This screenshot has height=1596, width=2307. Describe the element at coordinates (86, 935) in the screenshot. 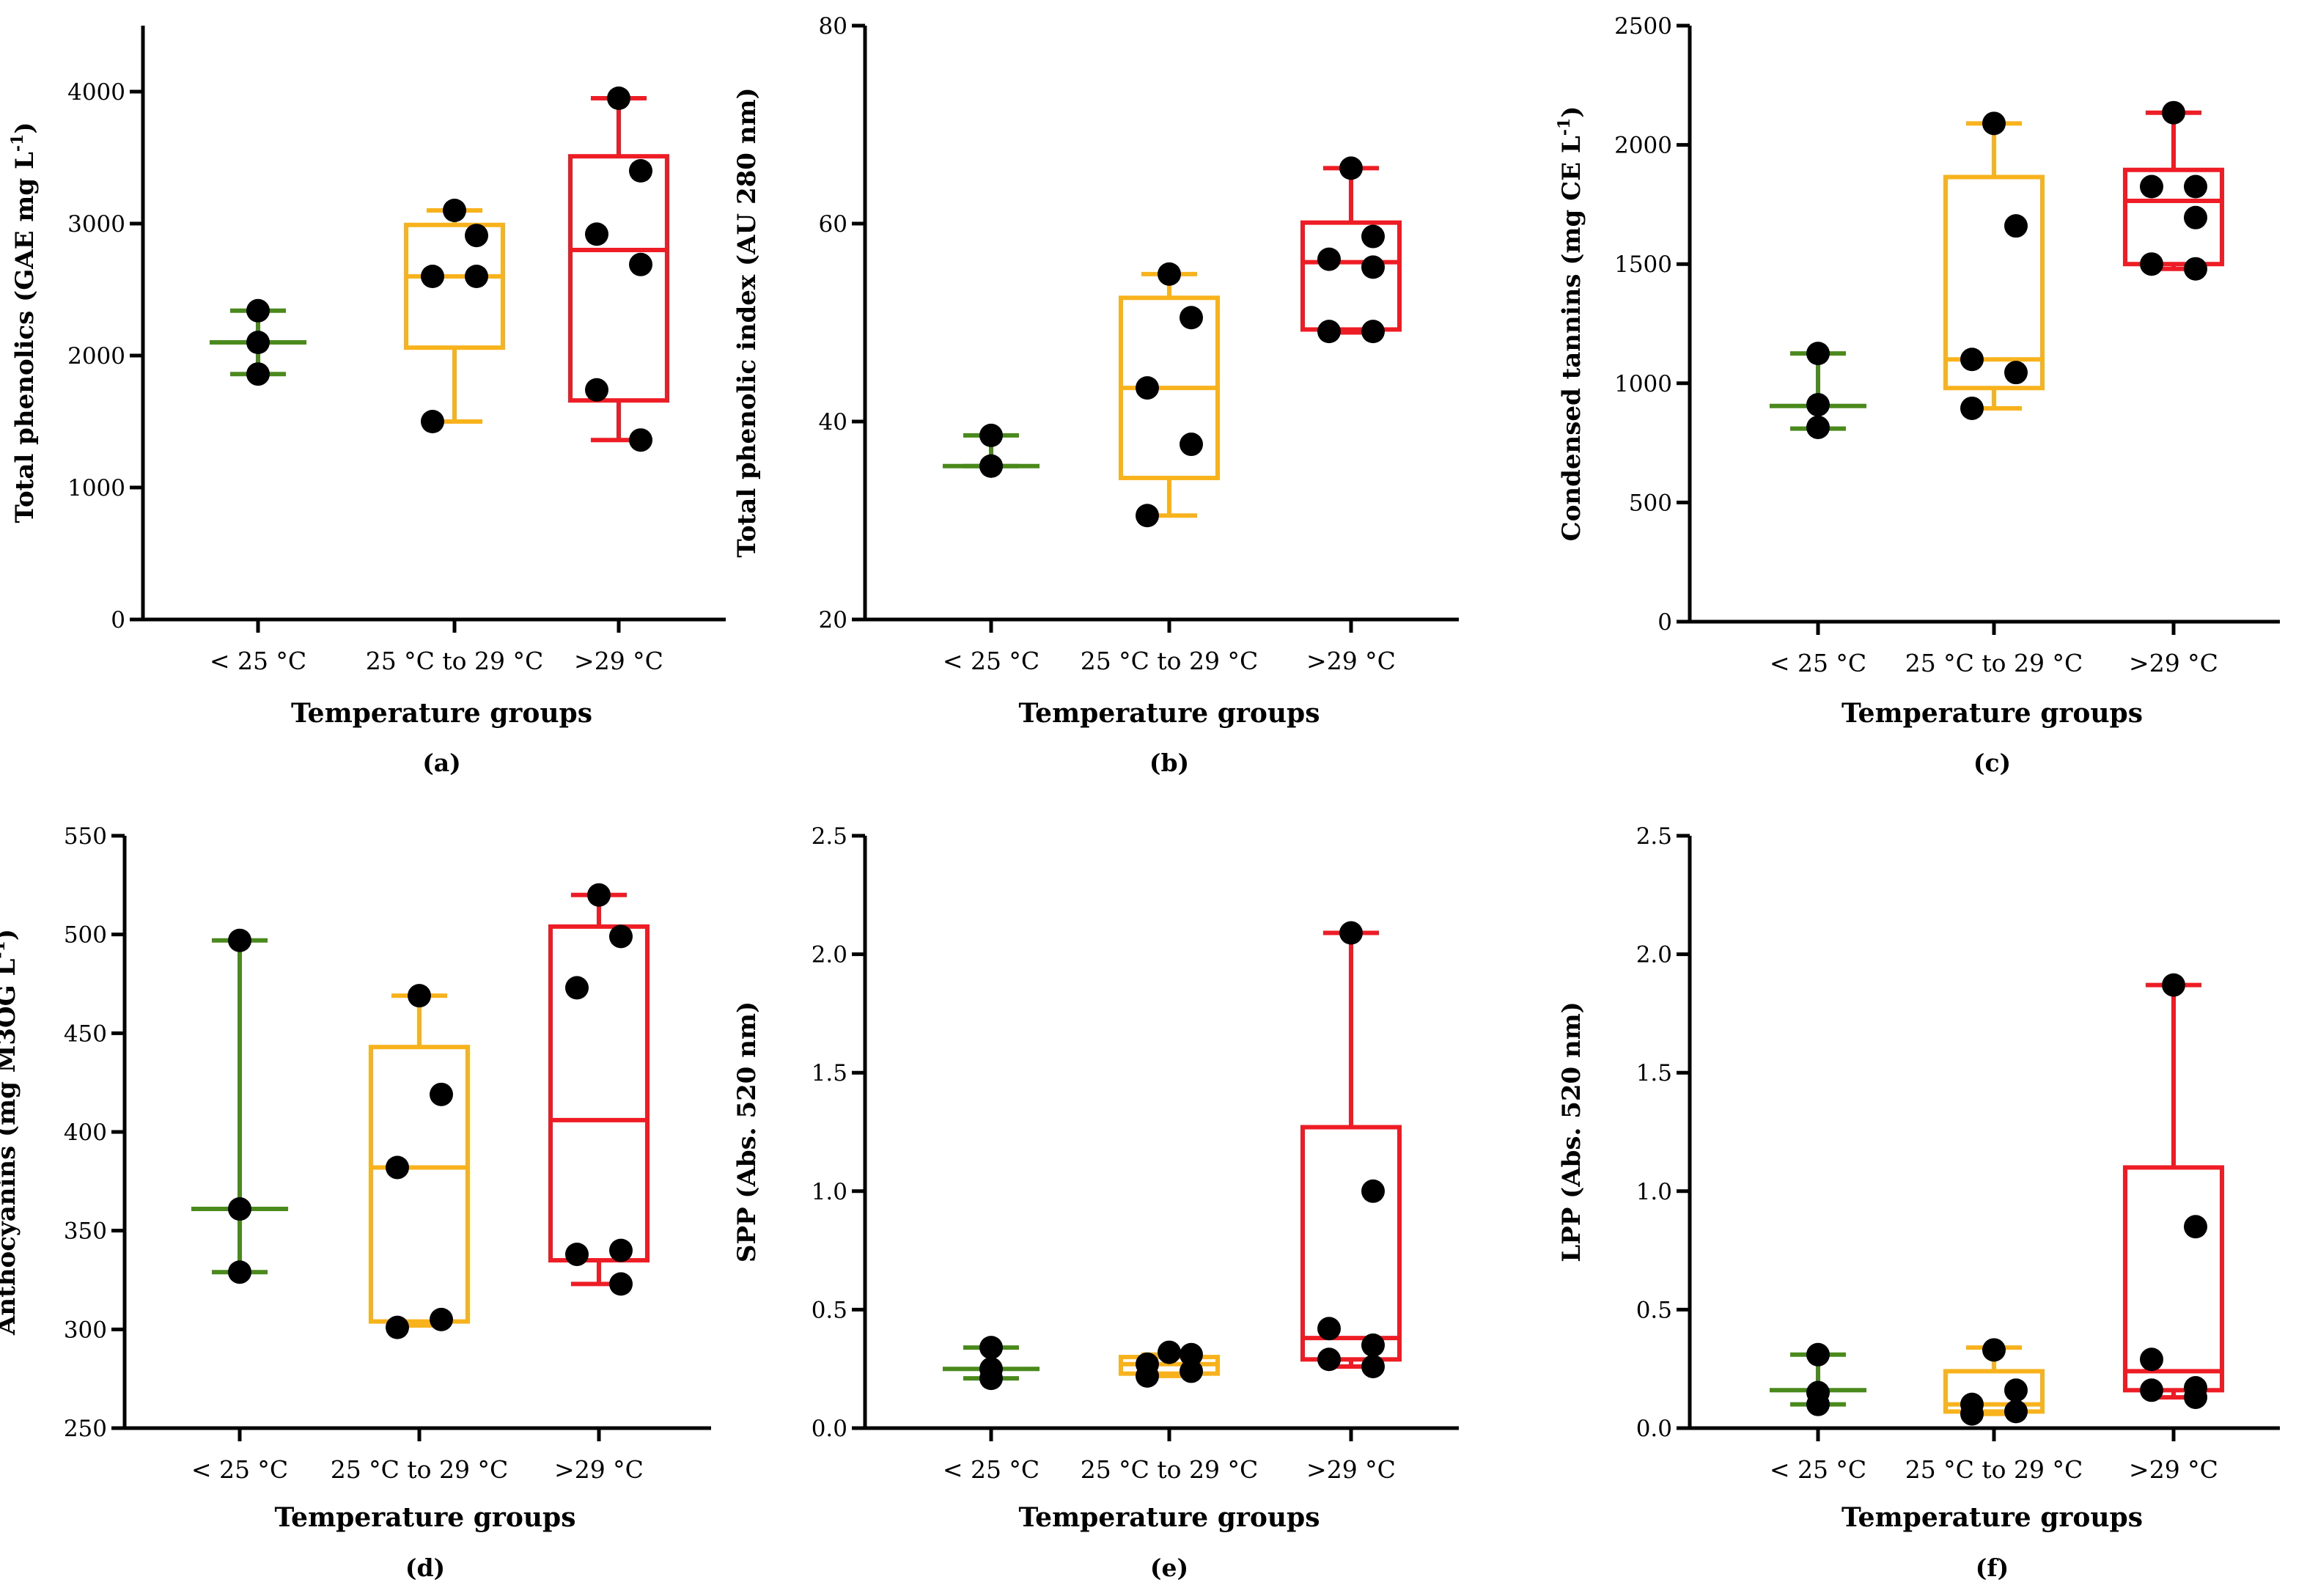

I see `y-tick-label: 500` at that location.